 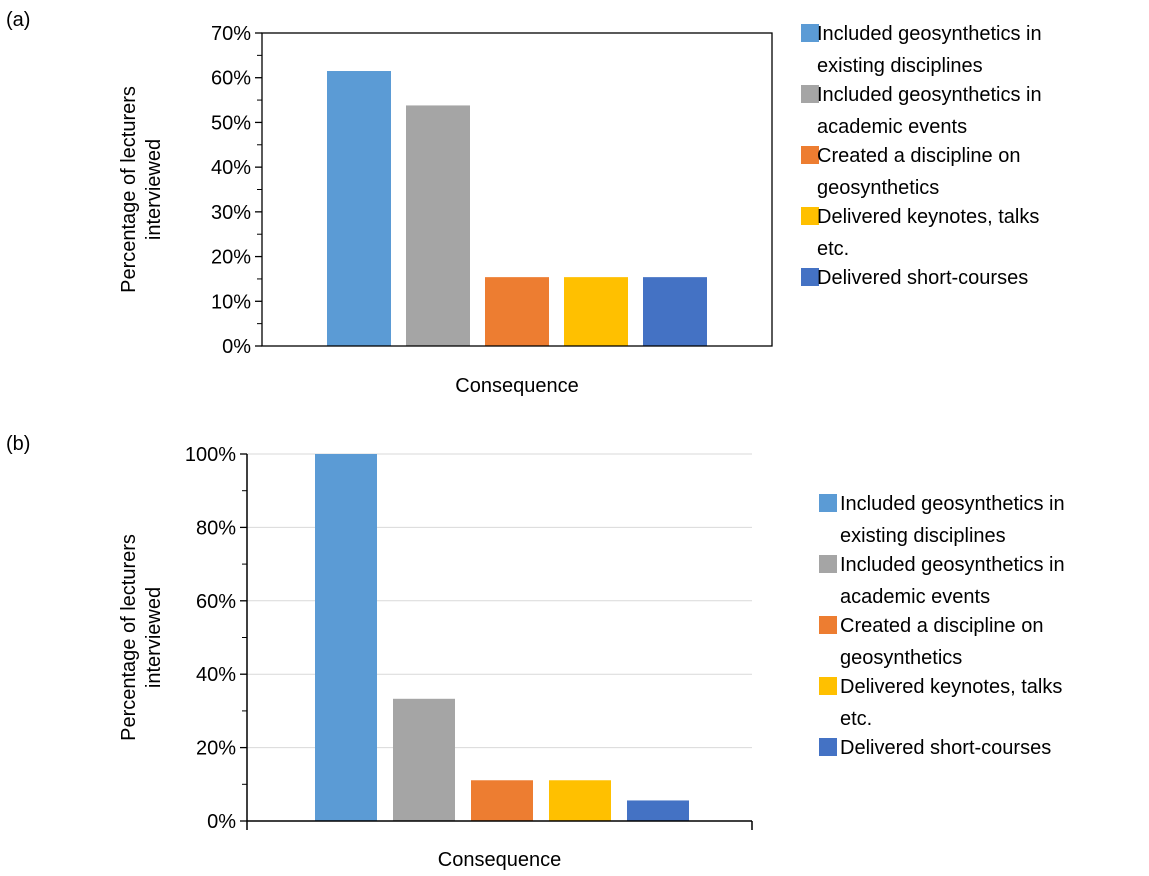 What do you see at coordinates (210, 455) in the screenshot?
I see `y-tick-label: 100%` at bounding box center [210, 455].